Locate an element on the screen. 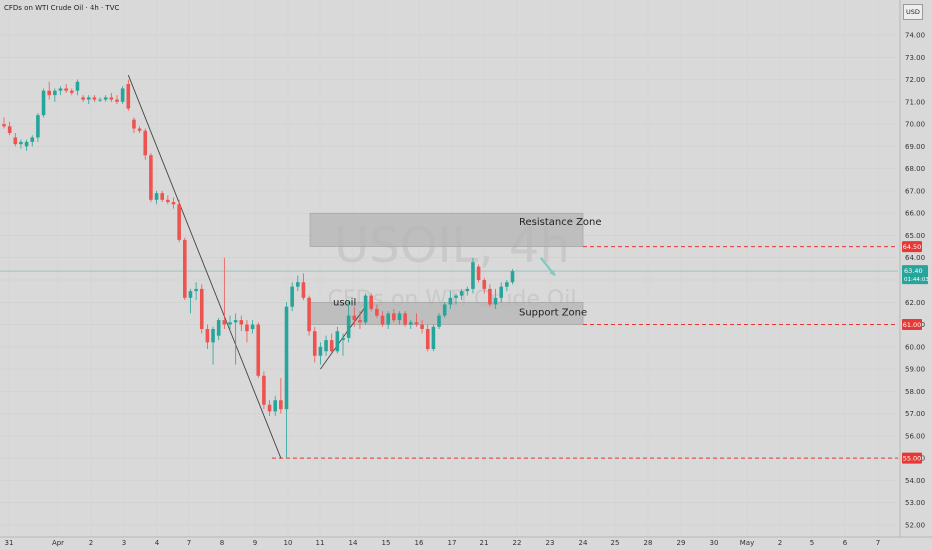  currency-button: USD is located at coordinates (913, 12).